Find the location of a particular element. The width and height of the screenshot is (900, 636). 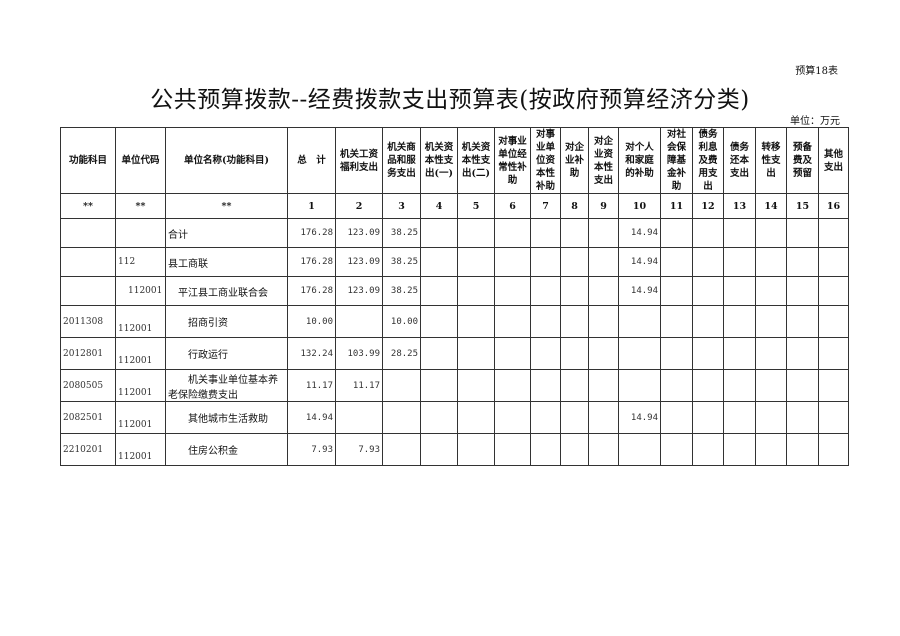

column-number: 2 is located at coordinates (359, 206).